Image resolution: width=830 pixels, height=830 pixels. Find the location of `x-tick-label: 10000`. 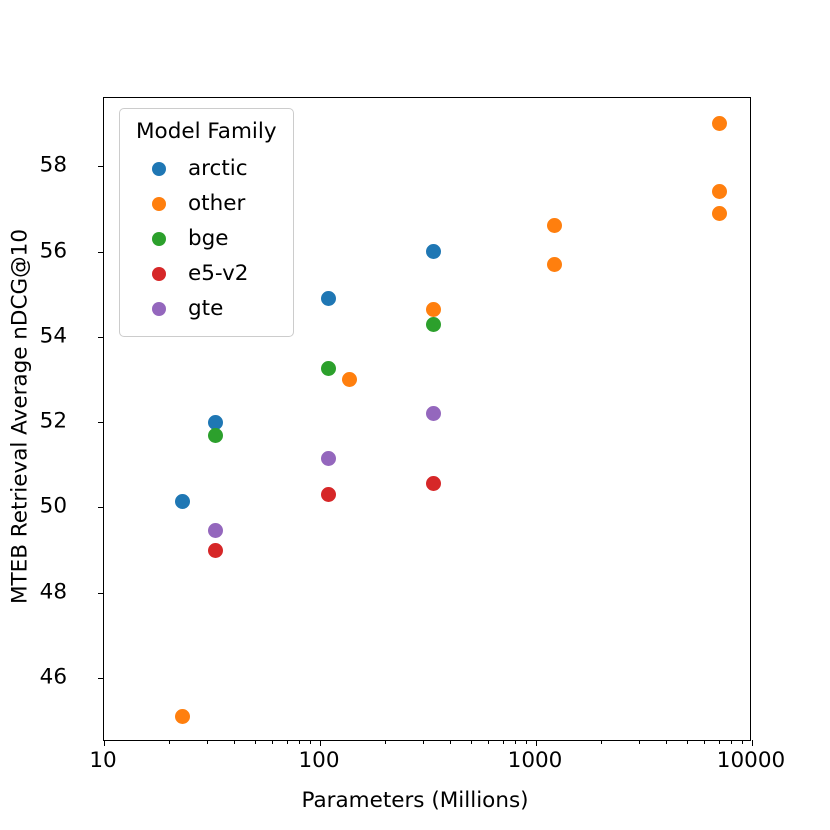

x-tick-label: 10000 is located at coordinates (751, 760).